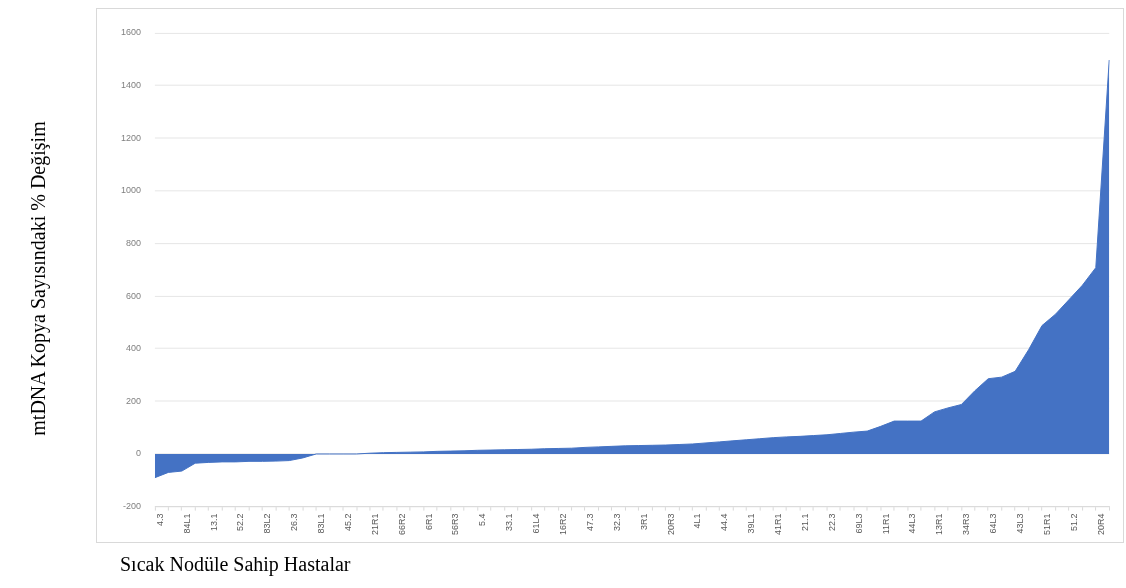  I want to click on x-tick-label: 51R1, so click(1046, 524).